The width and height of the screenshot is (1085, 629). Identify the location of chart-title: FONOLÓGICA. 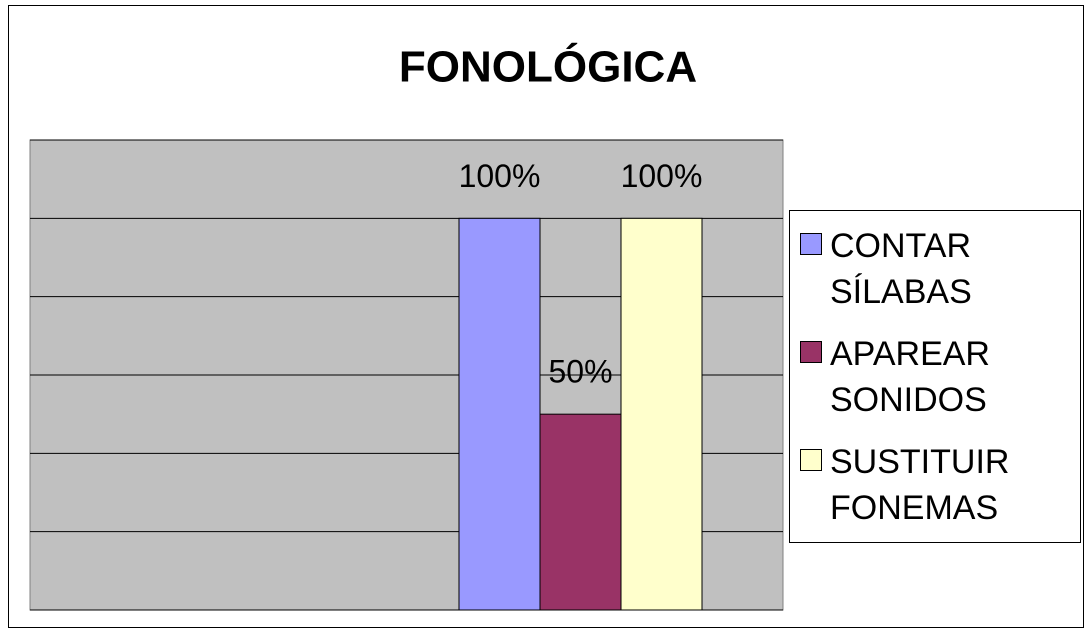
(548, 67).